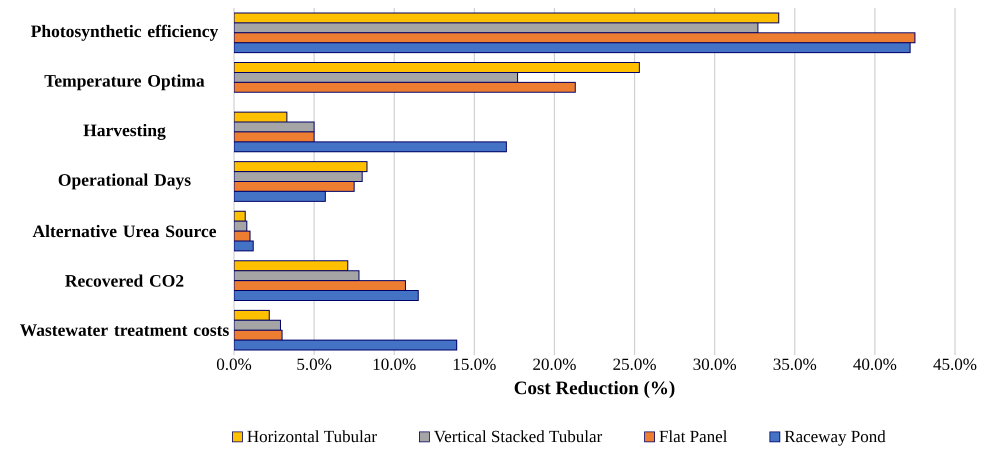  I want to click on x-tick-label: 10.0%, so click(395, 364).